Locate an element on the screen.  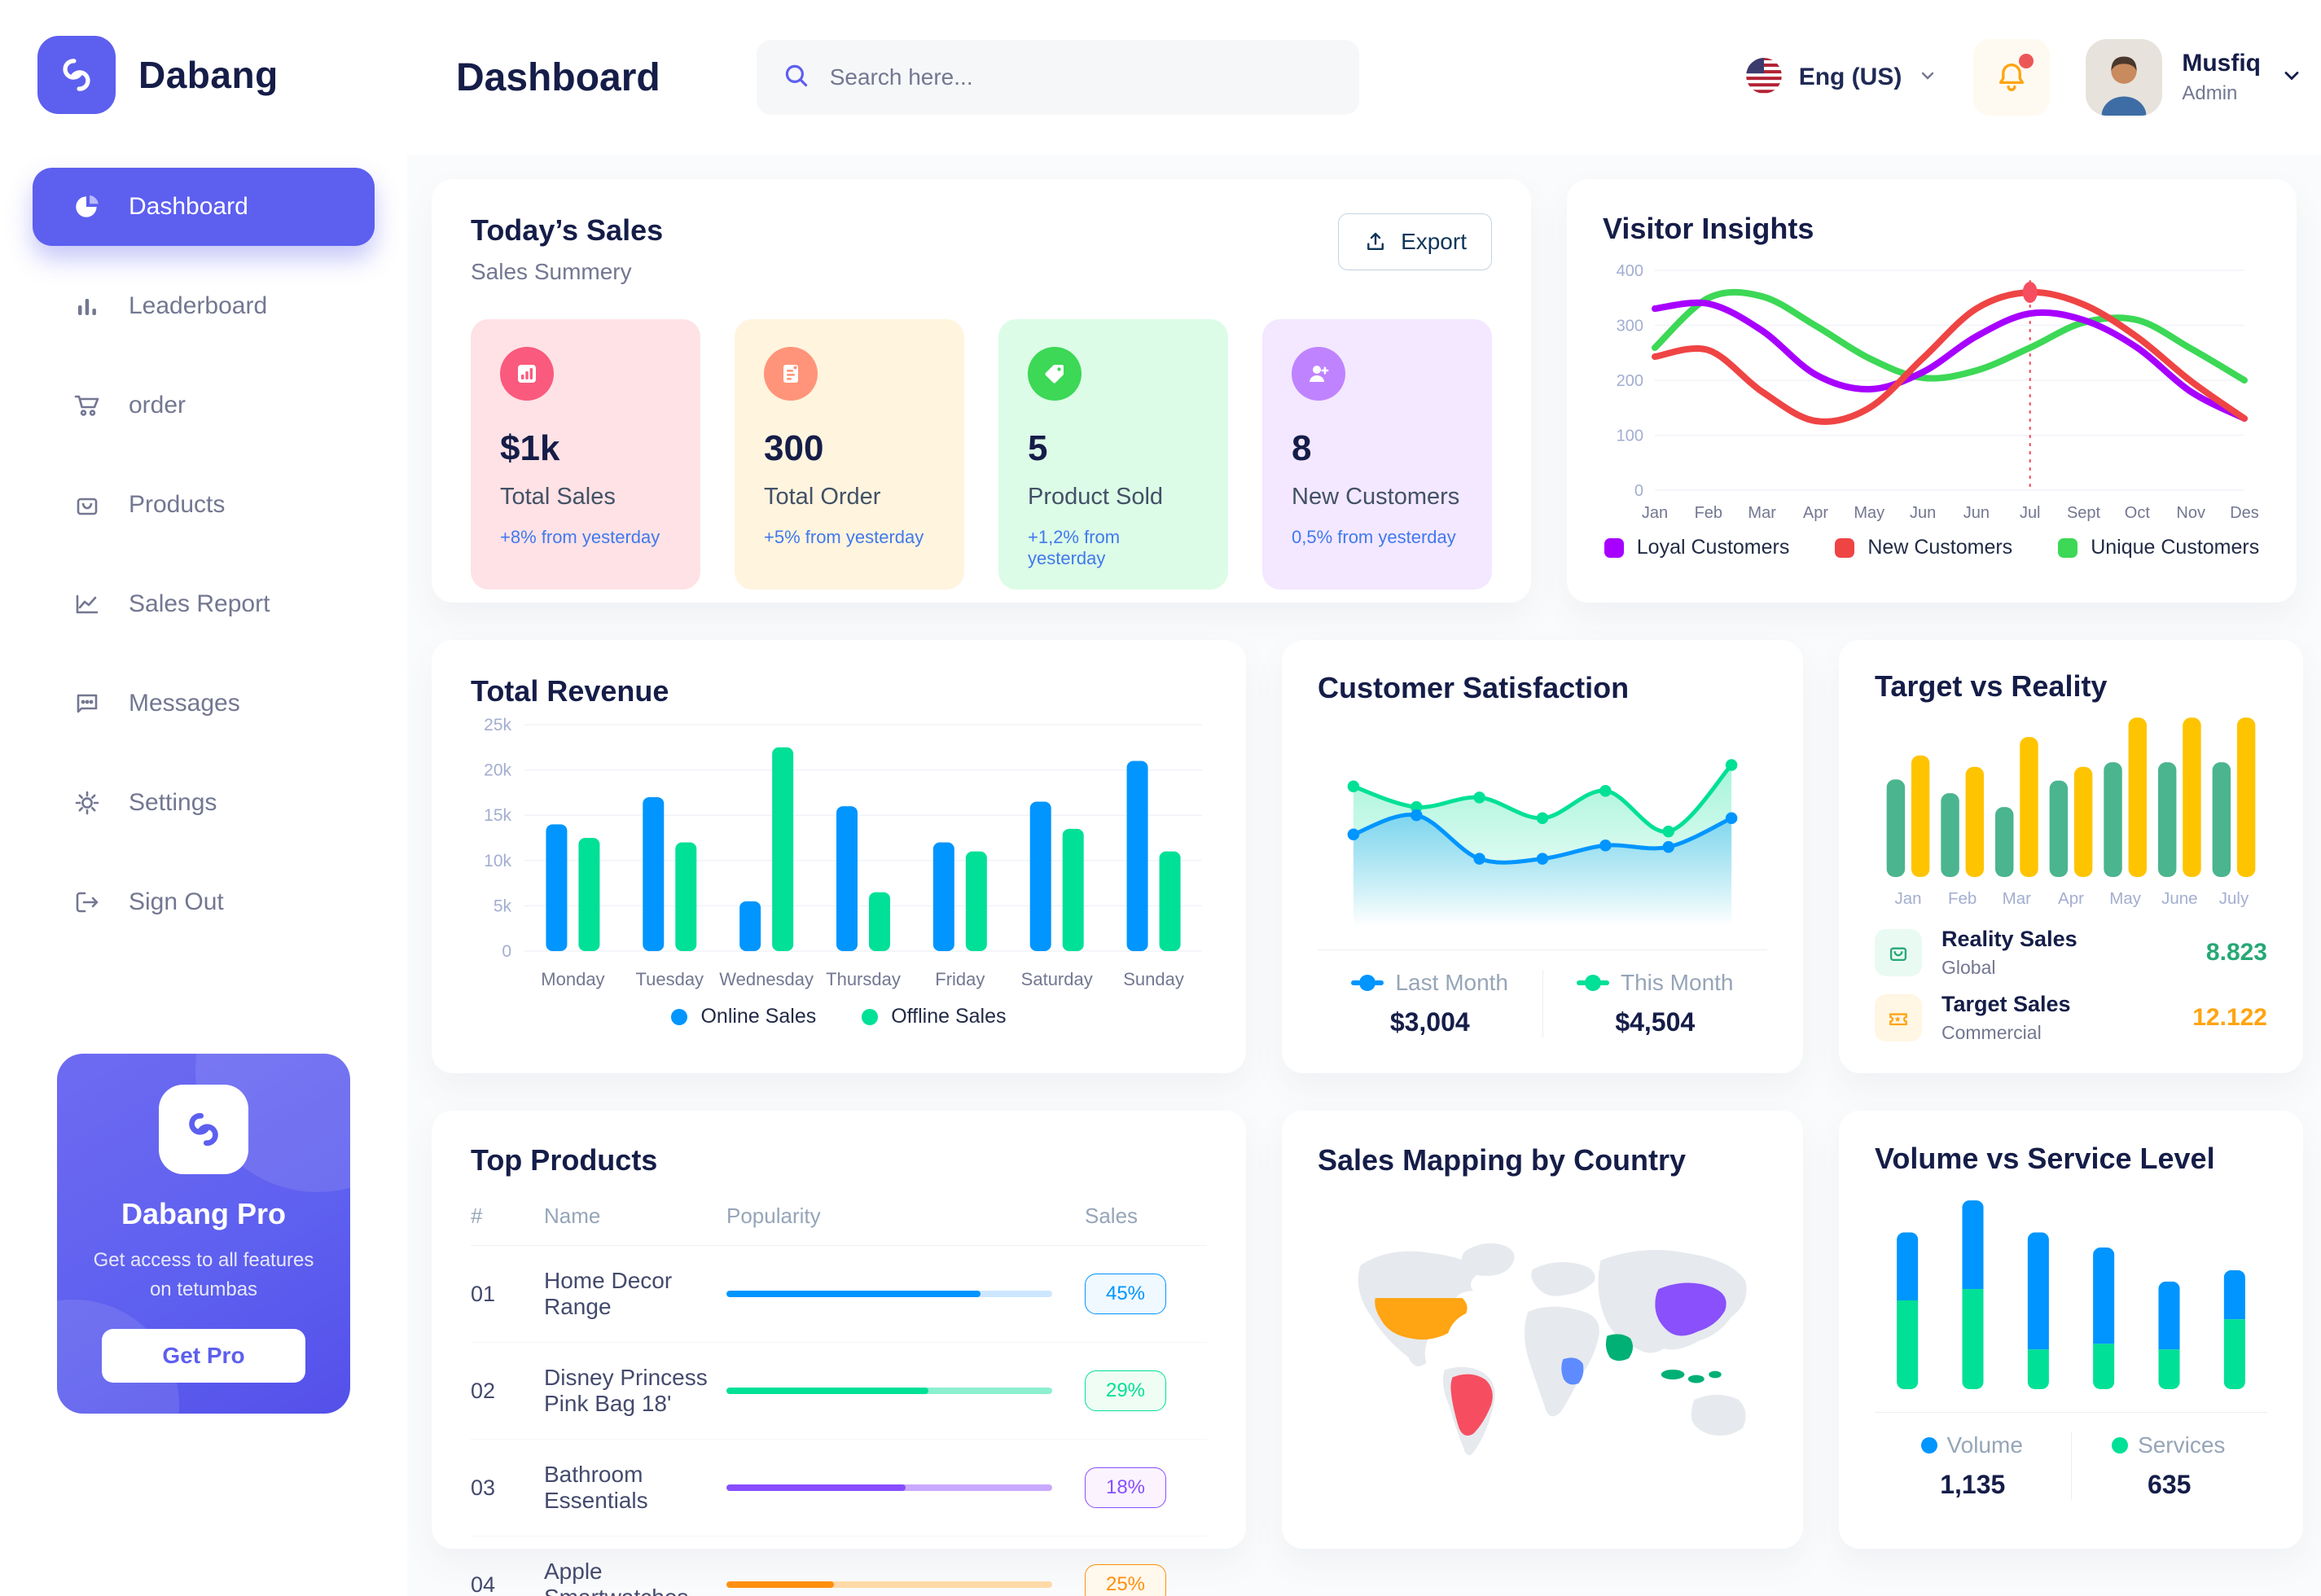
legend-loyal-customers: Loyal Customers is located at coordinates (1696, 547).